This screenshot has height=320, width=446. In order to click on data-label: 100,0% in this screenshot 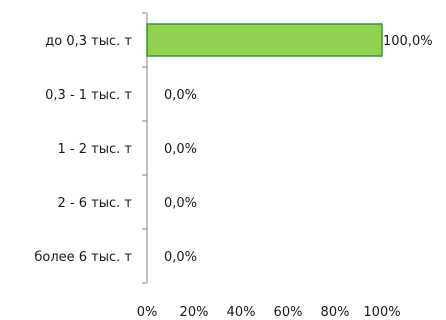, I will do `click(408, 41)`.